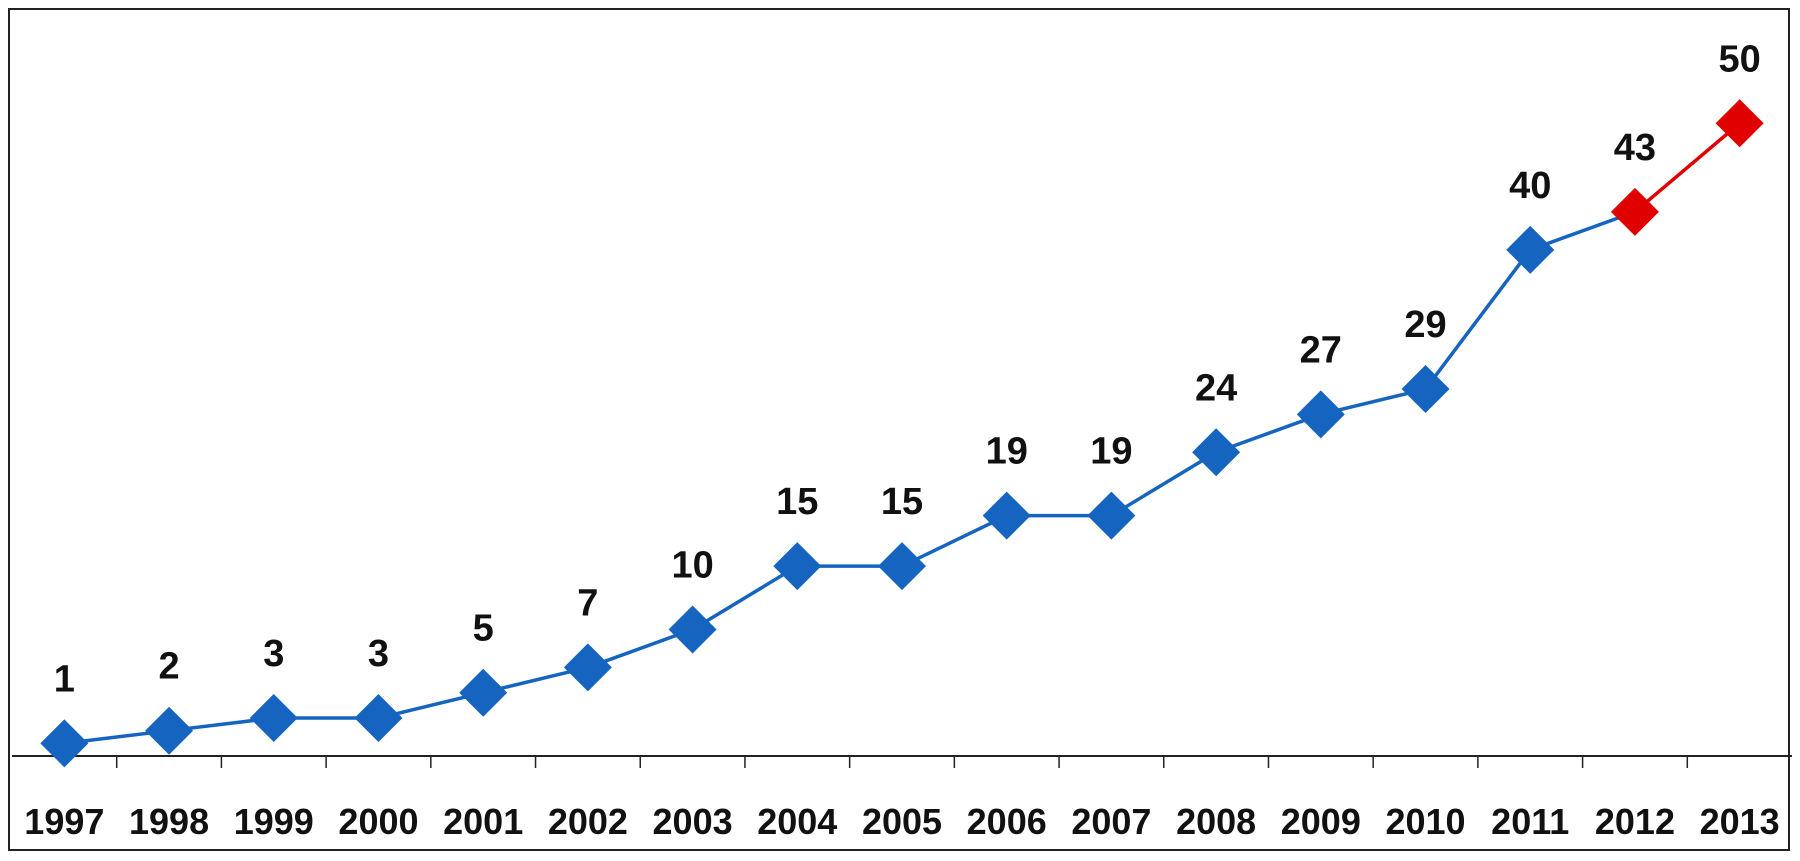 The image size is (1800, 861). I want to click on data-label: 1, so click(64, 679).